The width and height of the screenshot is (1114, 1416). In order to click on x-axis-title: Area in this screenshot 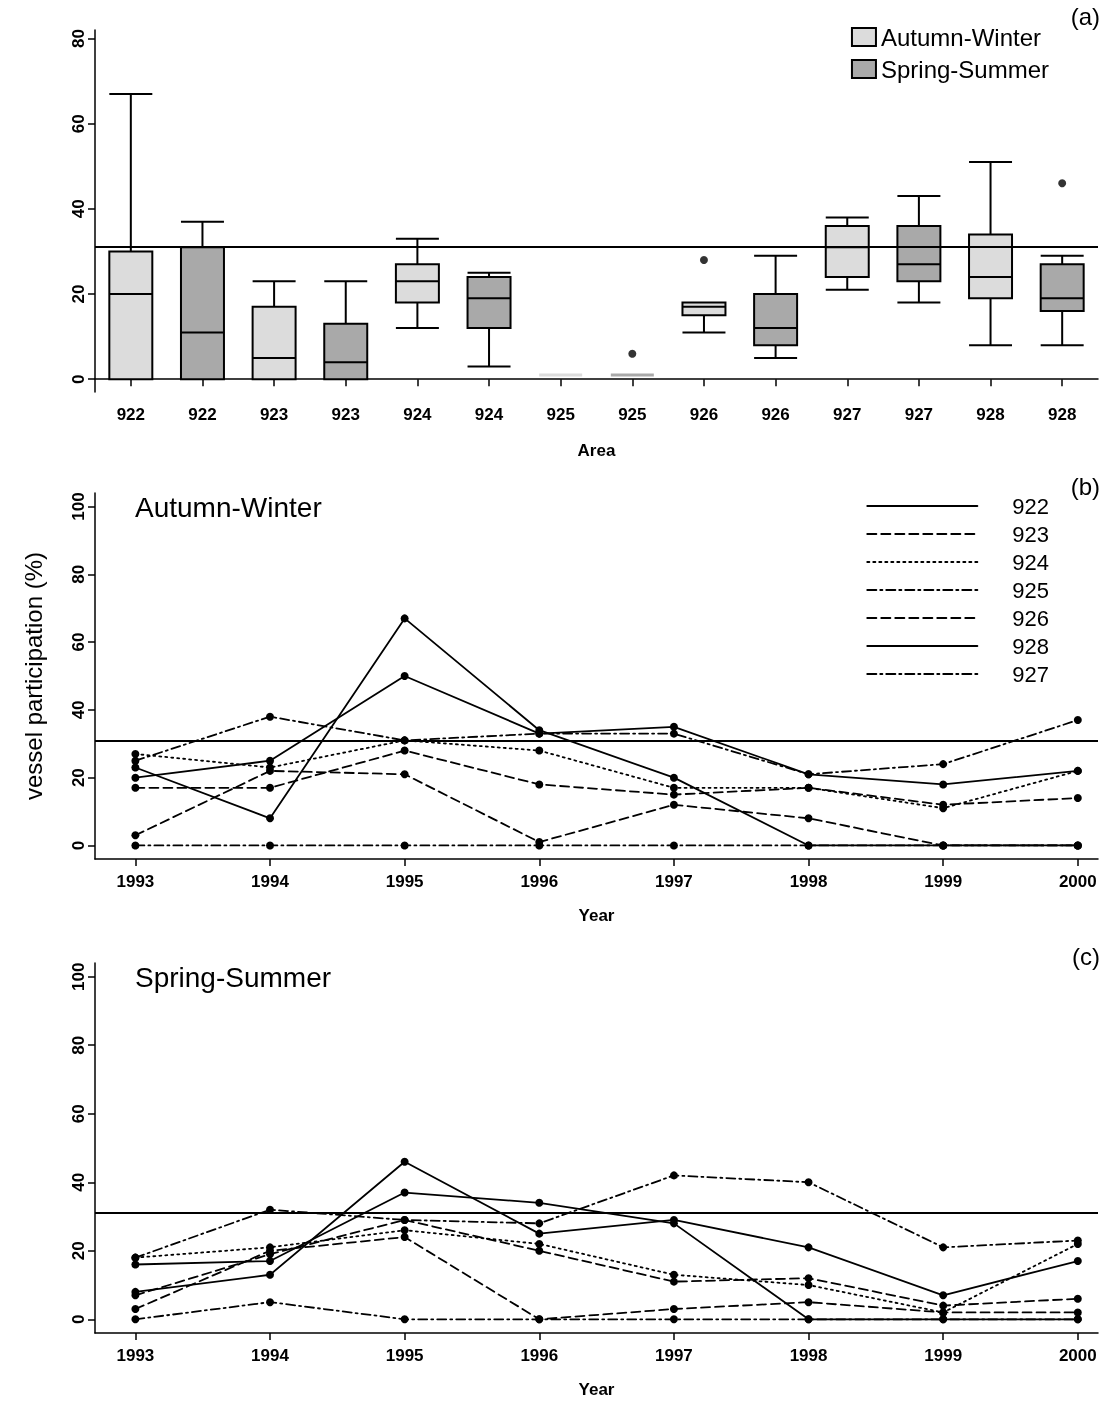, I will do `click(596, 450)`.